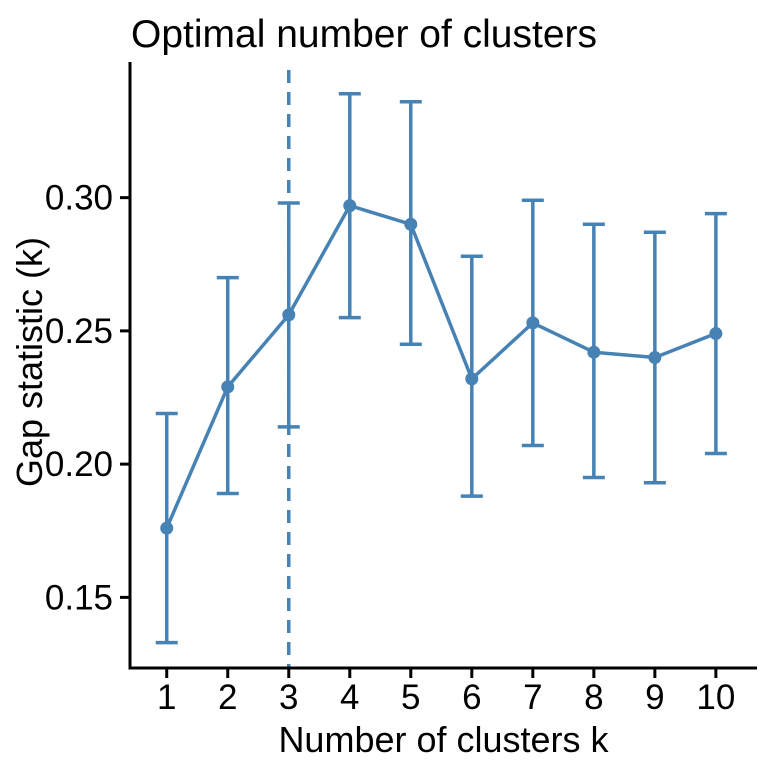 This screenshot has height=768, width=768. I want to click on chart-title: Optimal number of clusters, so click(364, 34).